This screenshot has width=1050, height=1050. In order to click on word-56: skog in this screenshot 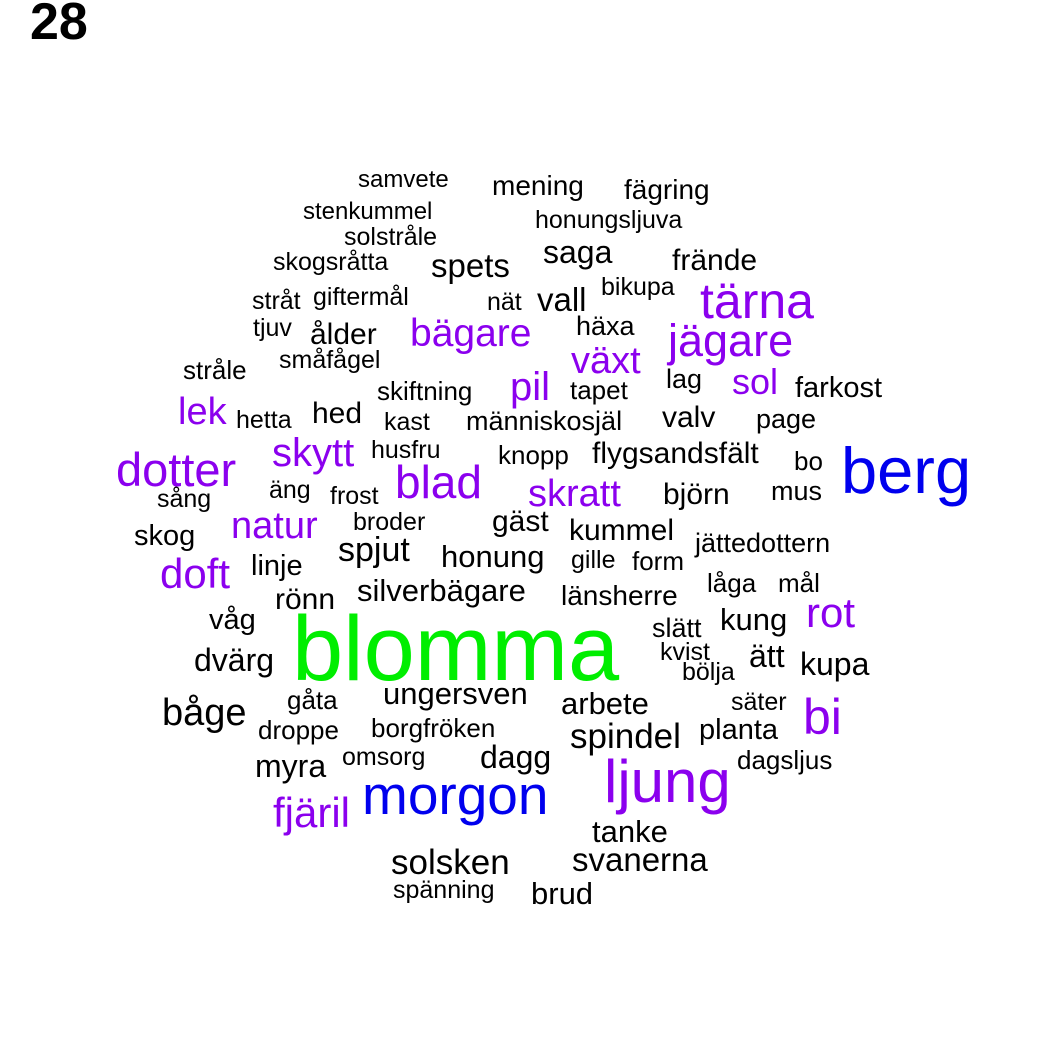, I will do `click(165, 536)`.